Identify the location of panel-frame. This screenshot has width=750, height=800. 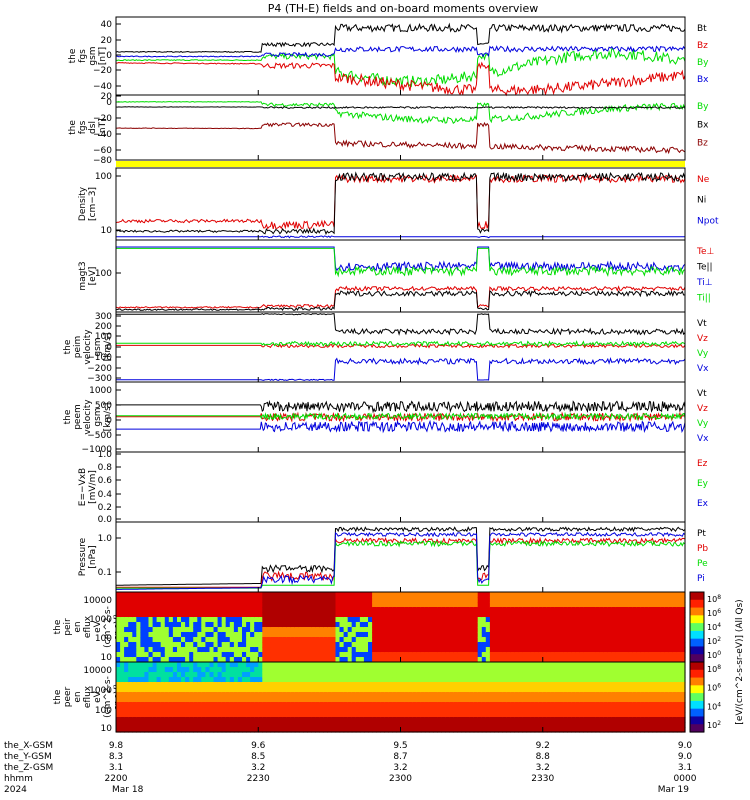
(400, 276).